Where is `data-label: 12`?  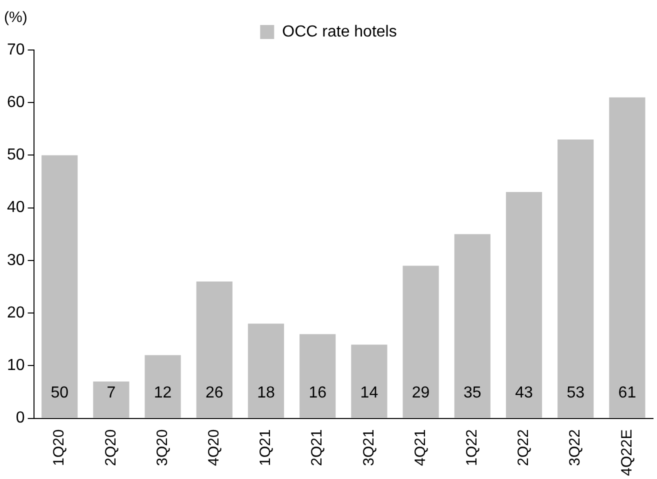 data-label: 12 is located at coordinates (163, 393).